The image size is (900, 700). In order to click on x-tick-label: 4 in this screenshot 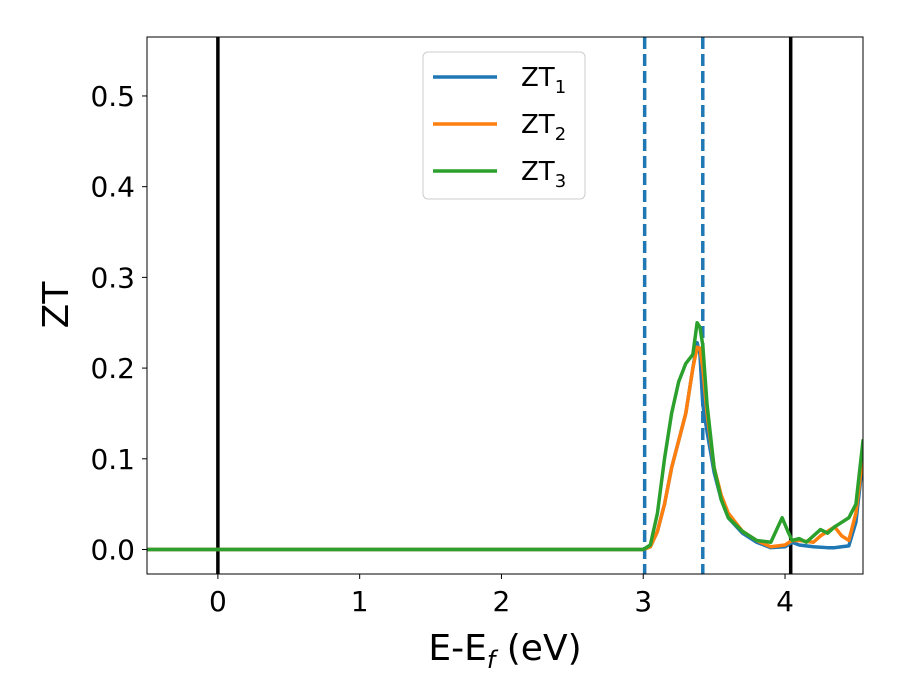, I will do `click(785, 601)`.